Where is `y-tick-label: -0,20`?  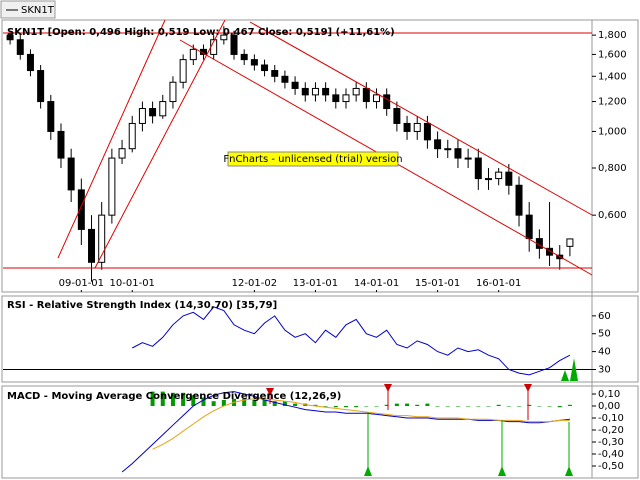 y-tick-label: -0,20 is located at coordinates (611, 430).